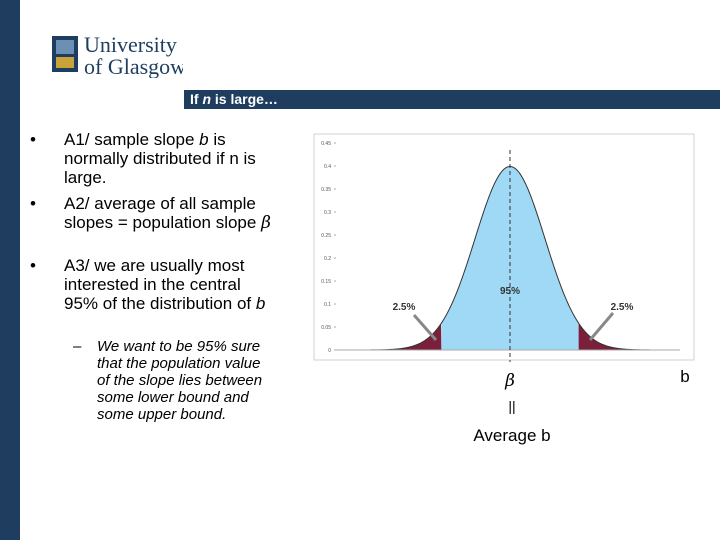 This screenshot has height=540, width=720. What do you see at coordinates (509, 381) in the screenshot?
I see `beta-label: β` at bounding box center [509, 381].